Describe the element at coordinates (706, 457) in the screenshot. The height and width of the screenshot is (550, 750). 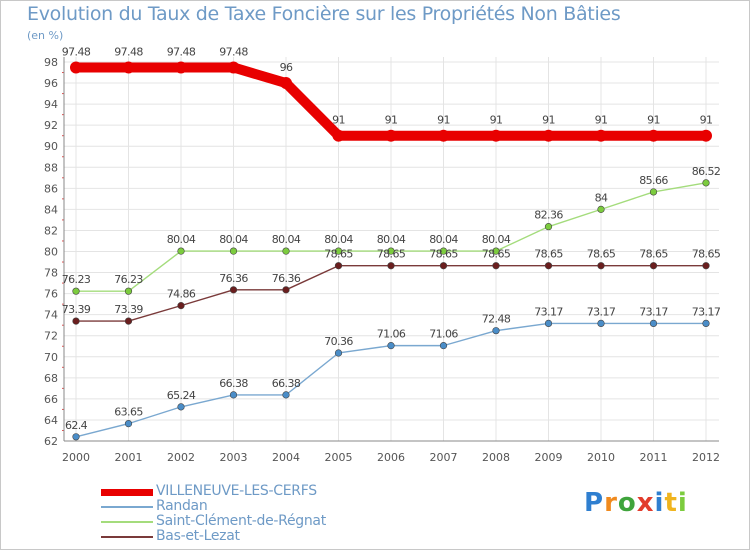
I see `x-tick-label: 2012` at that location.